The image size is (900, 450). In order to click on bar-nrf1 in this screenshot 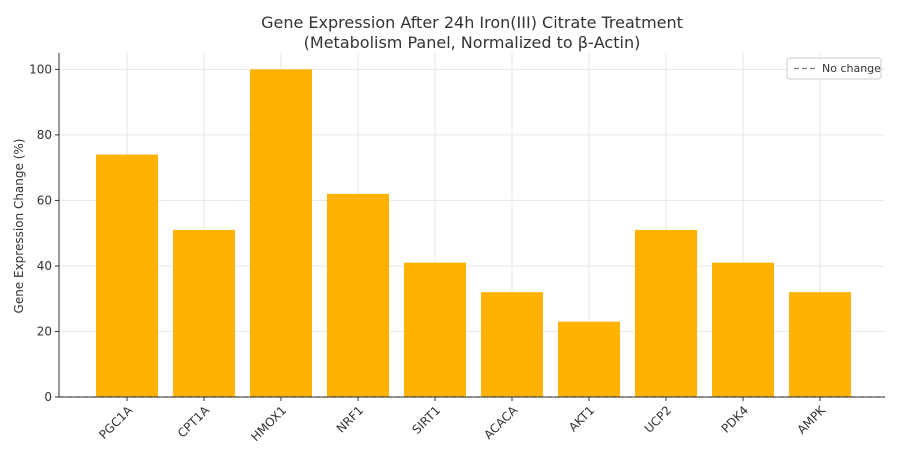, I will do `click(358, 295)`.